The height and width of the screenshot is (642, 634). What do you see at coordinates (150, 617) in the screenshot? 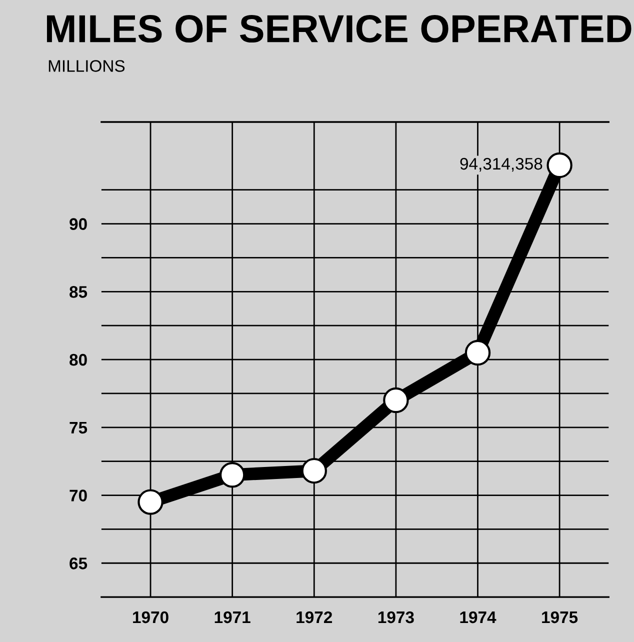
I see `x-tick-label: 1970` at bounding box center [150, 617].